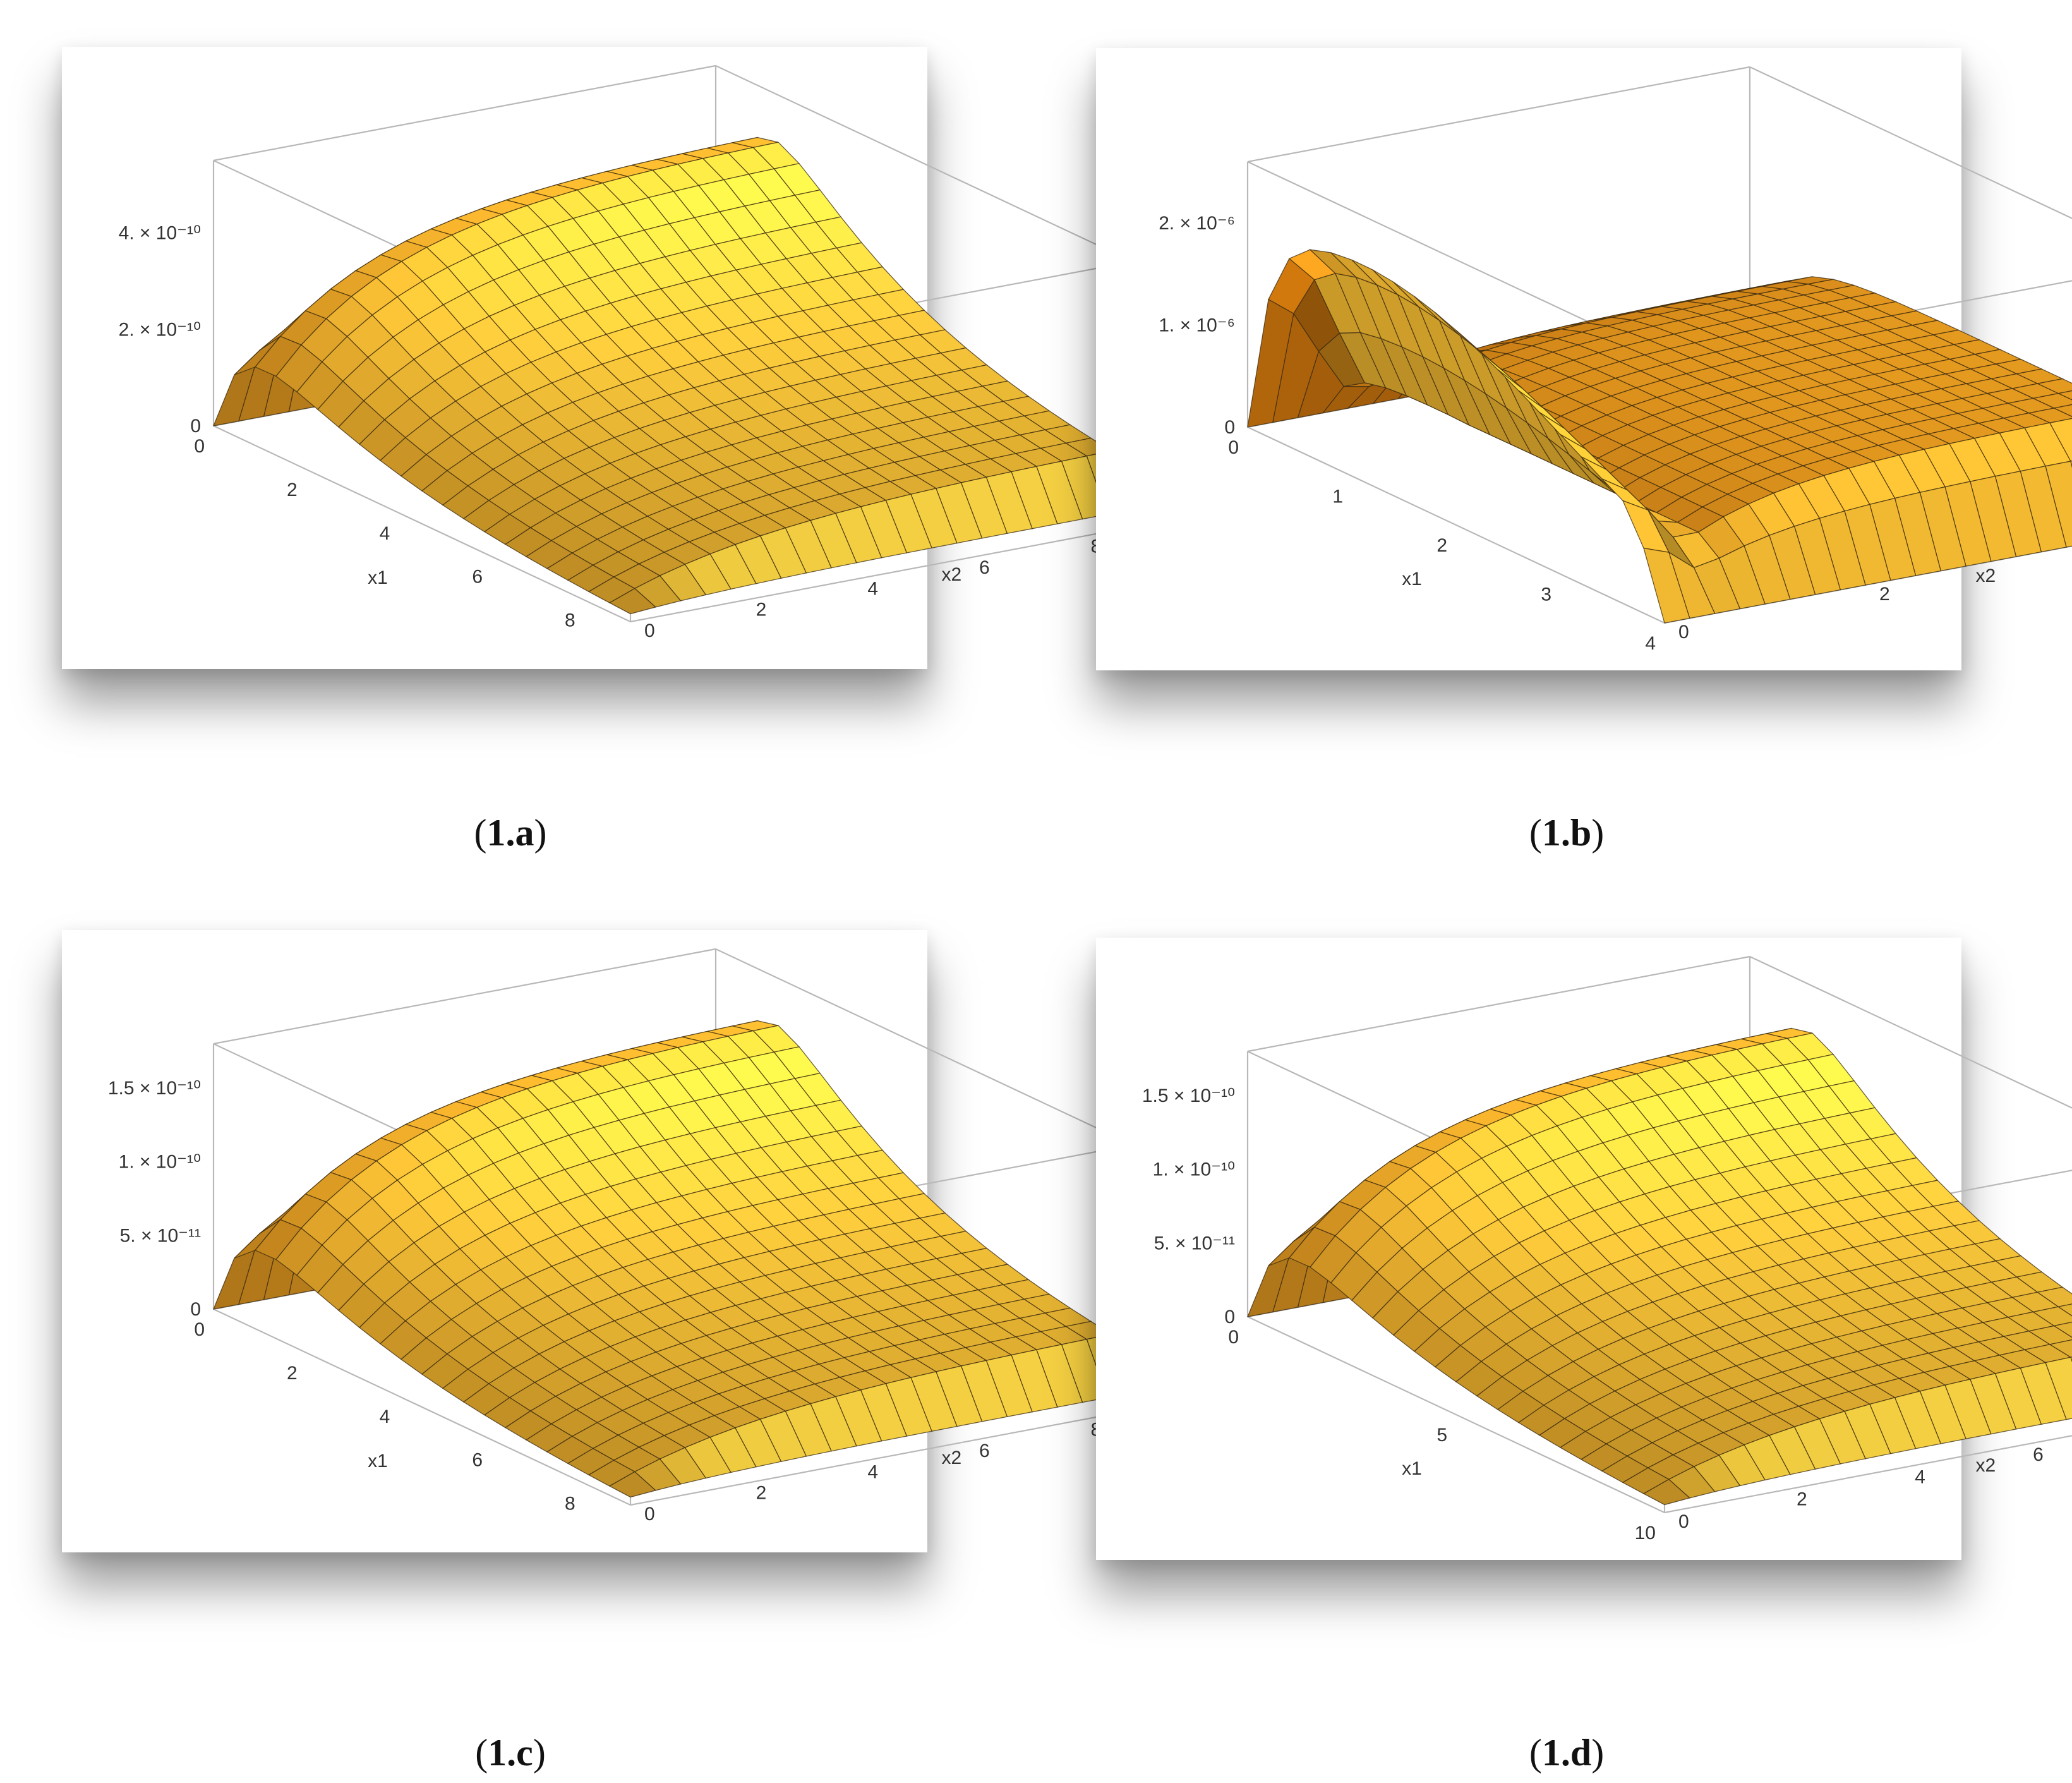 The height and width of the screenshot is (1783, 2072). I want to click on x1-tick-label: 1, so click(1337, 497).